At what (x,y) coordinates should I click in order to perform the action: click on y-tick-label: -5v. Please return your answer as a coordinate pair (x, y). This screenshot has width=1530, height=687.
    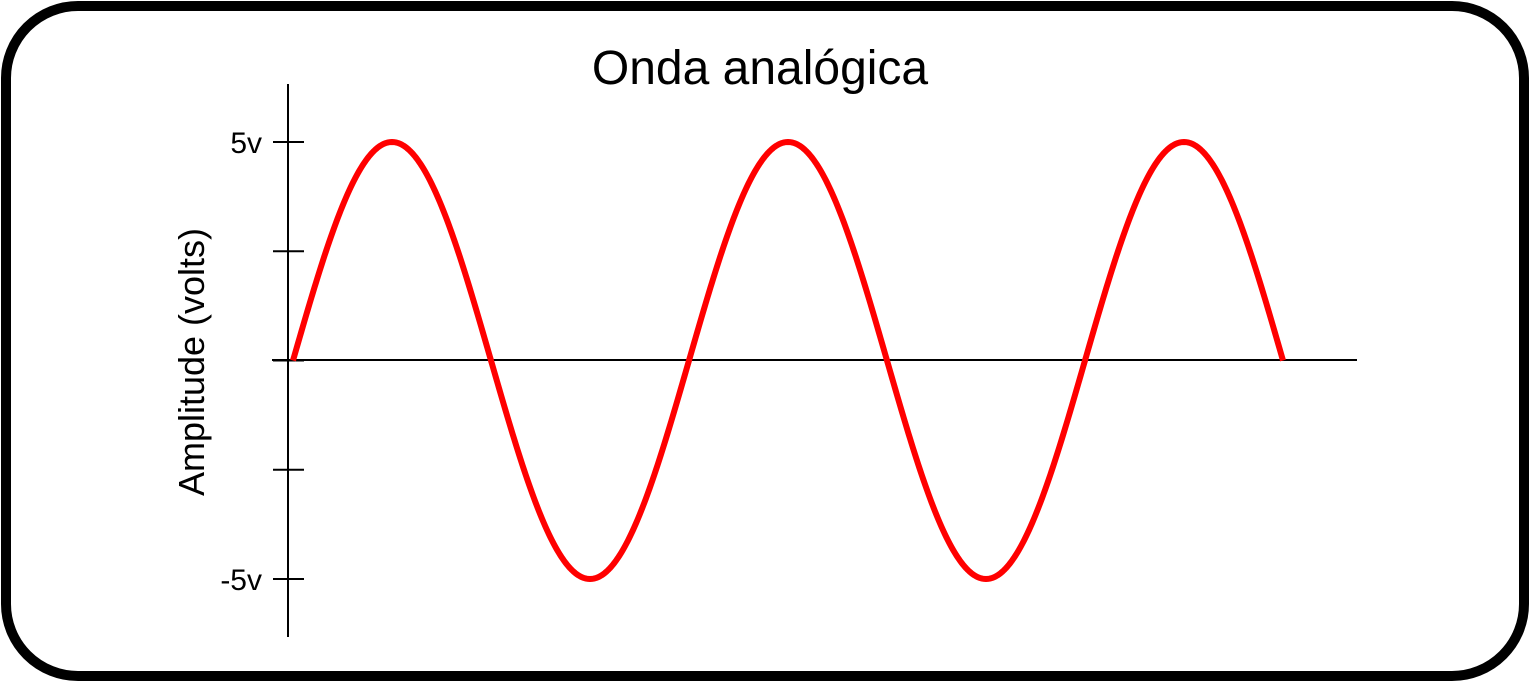
    Looking at the image, I should click on (241, 580).